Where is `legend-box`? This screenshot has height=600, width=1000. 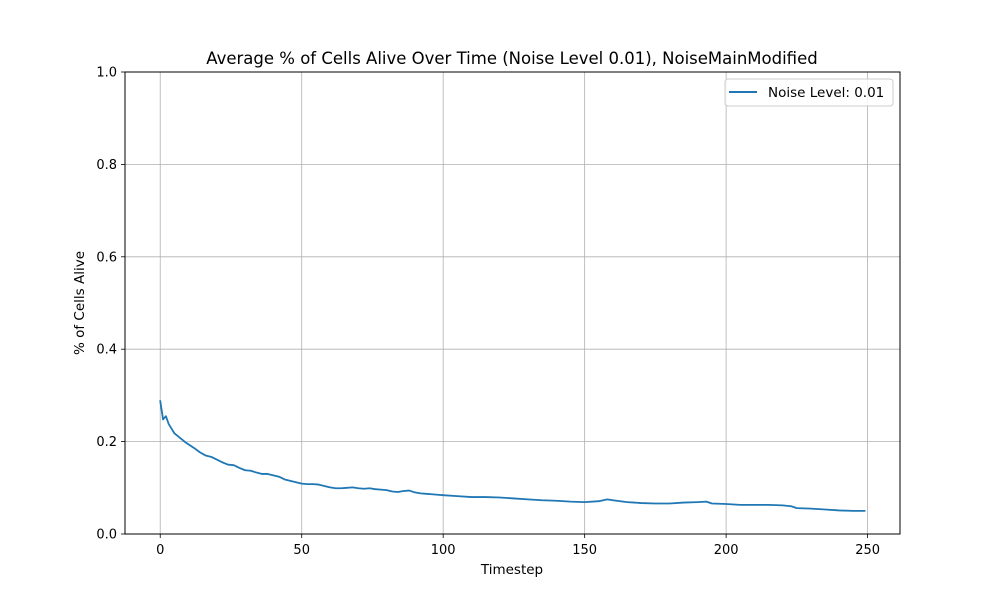
legend-box is located at coordinates (809, 92).